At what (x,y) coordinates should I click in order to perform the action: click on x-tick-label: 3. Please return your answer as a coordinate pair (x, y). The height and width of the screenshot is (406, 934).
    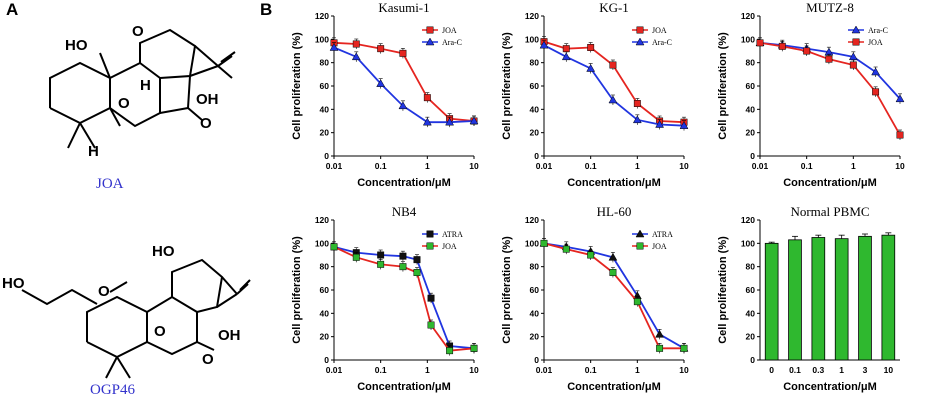
    Looking at the image, I should click on (865, 370).